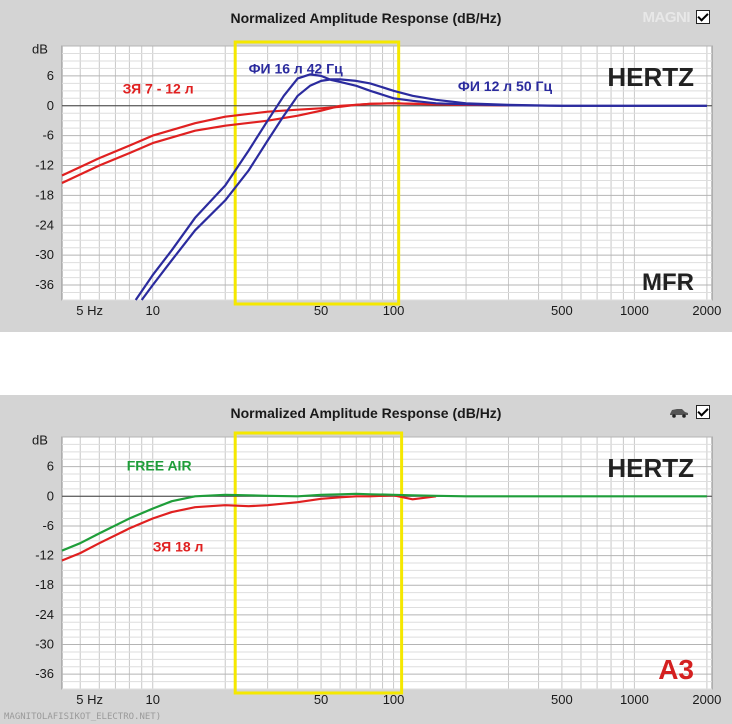 This screenshot has height=724, width=732. I want to click on series-annotation: FREE AIR, so click(159, 466).